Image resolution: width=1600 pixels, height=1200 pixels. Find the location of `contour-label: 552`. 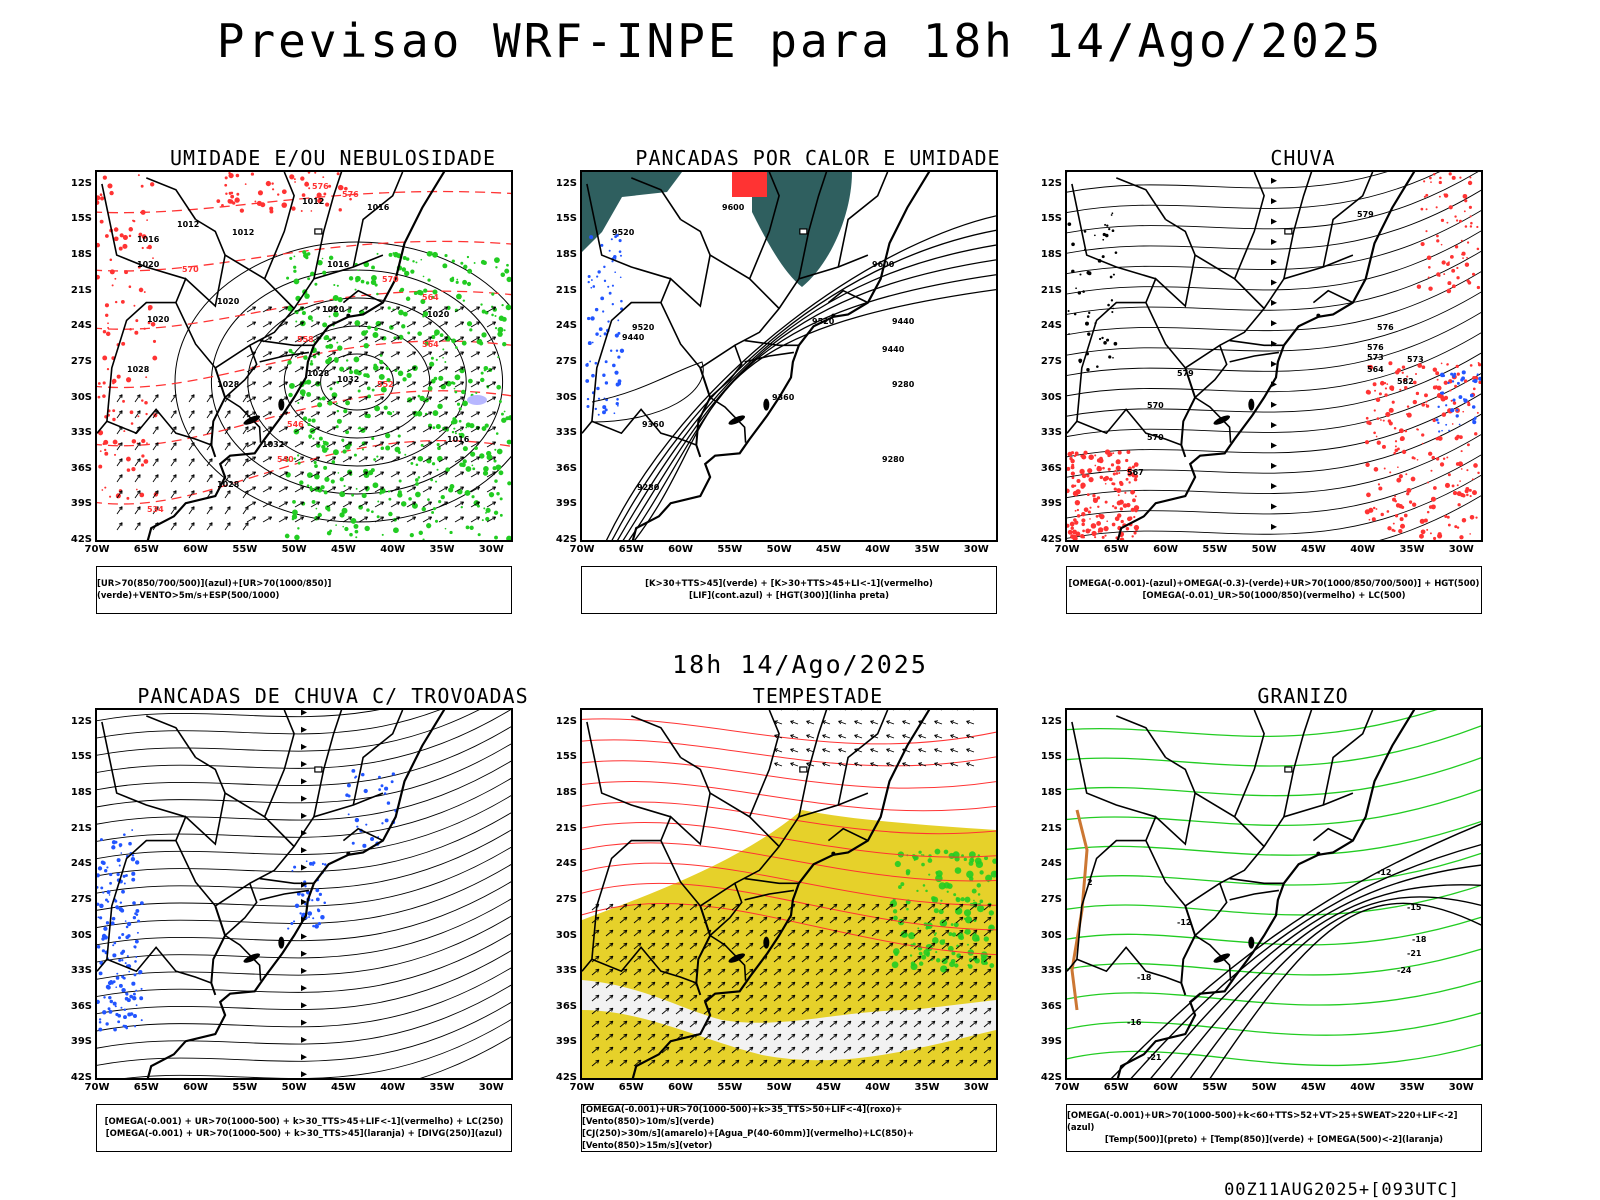

contour-label: 552 is located at coordinates (385, 384).